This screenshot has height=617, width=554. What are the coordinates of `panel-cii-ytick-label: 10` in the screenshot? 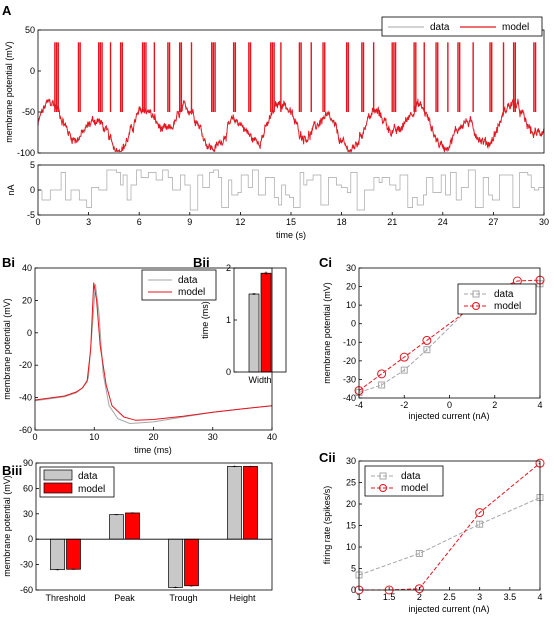 It's located at (351, 547).